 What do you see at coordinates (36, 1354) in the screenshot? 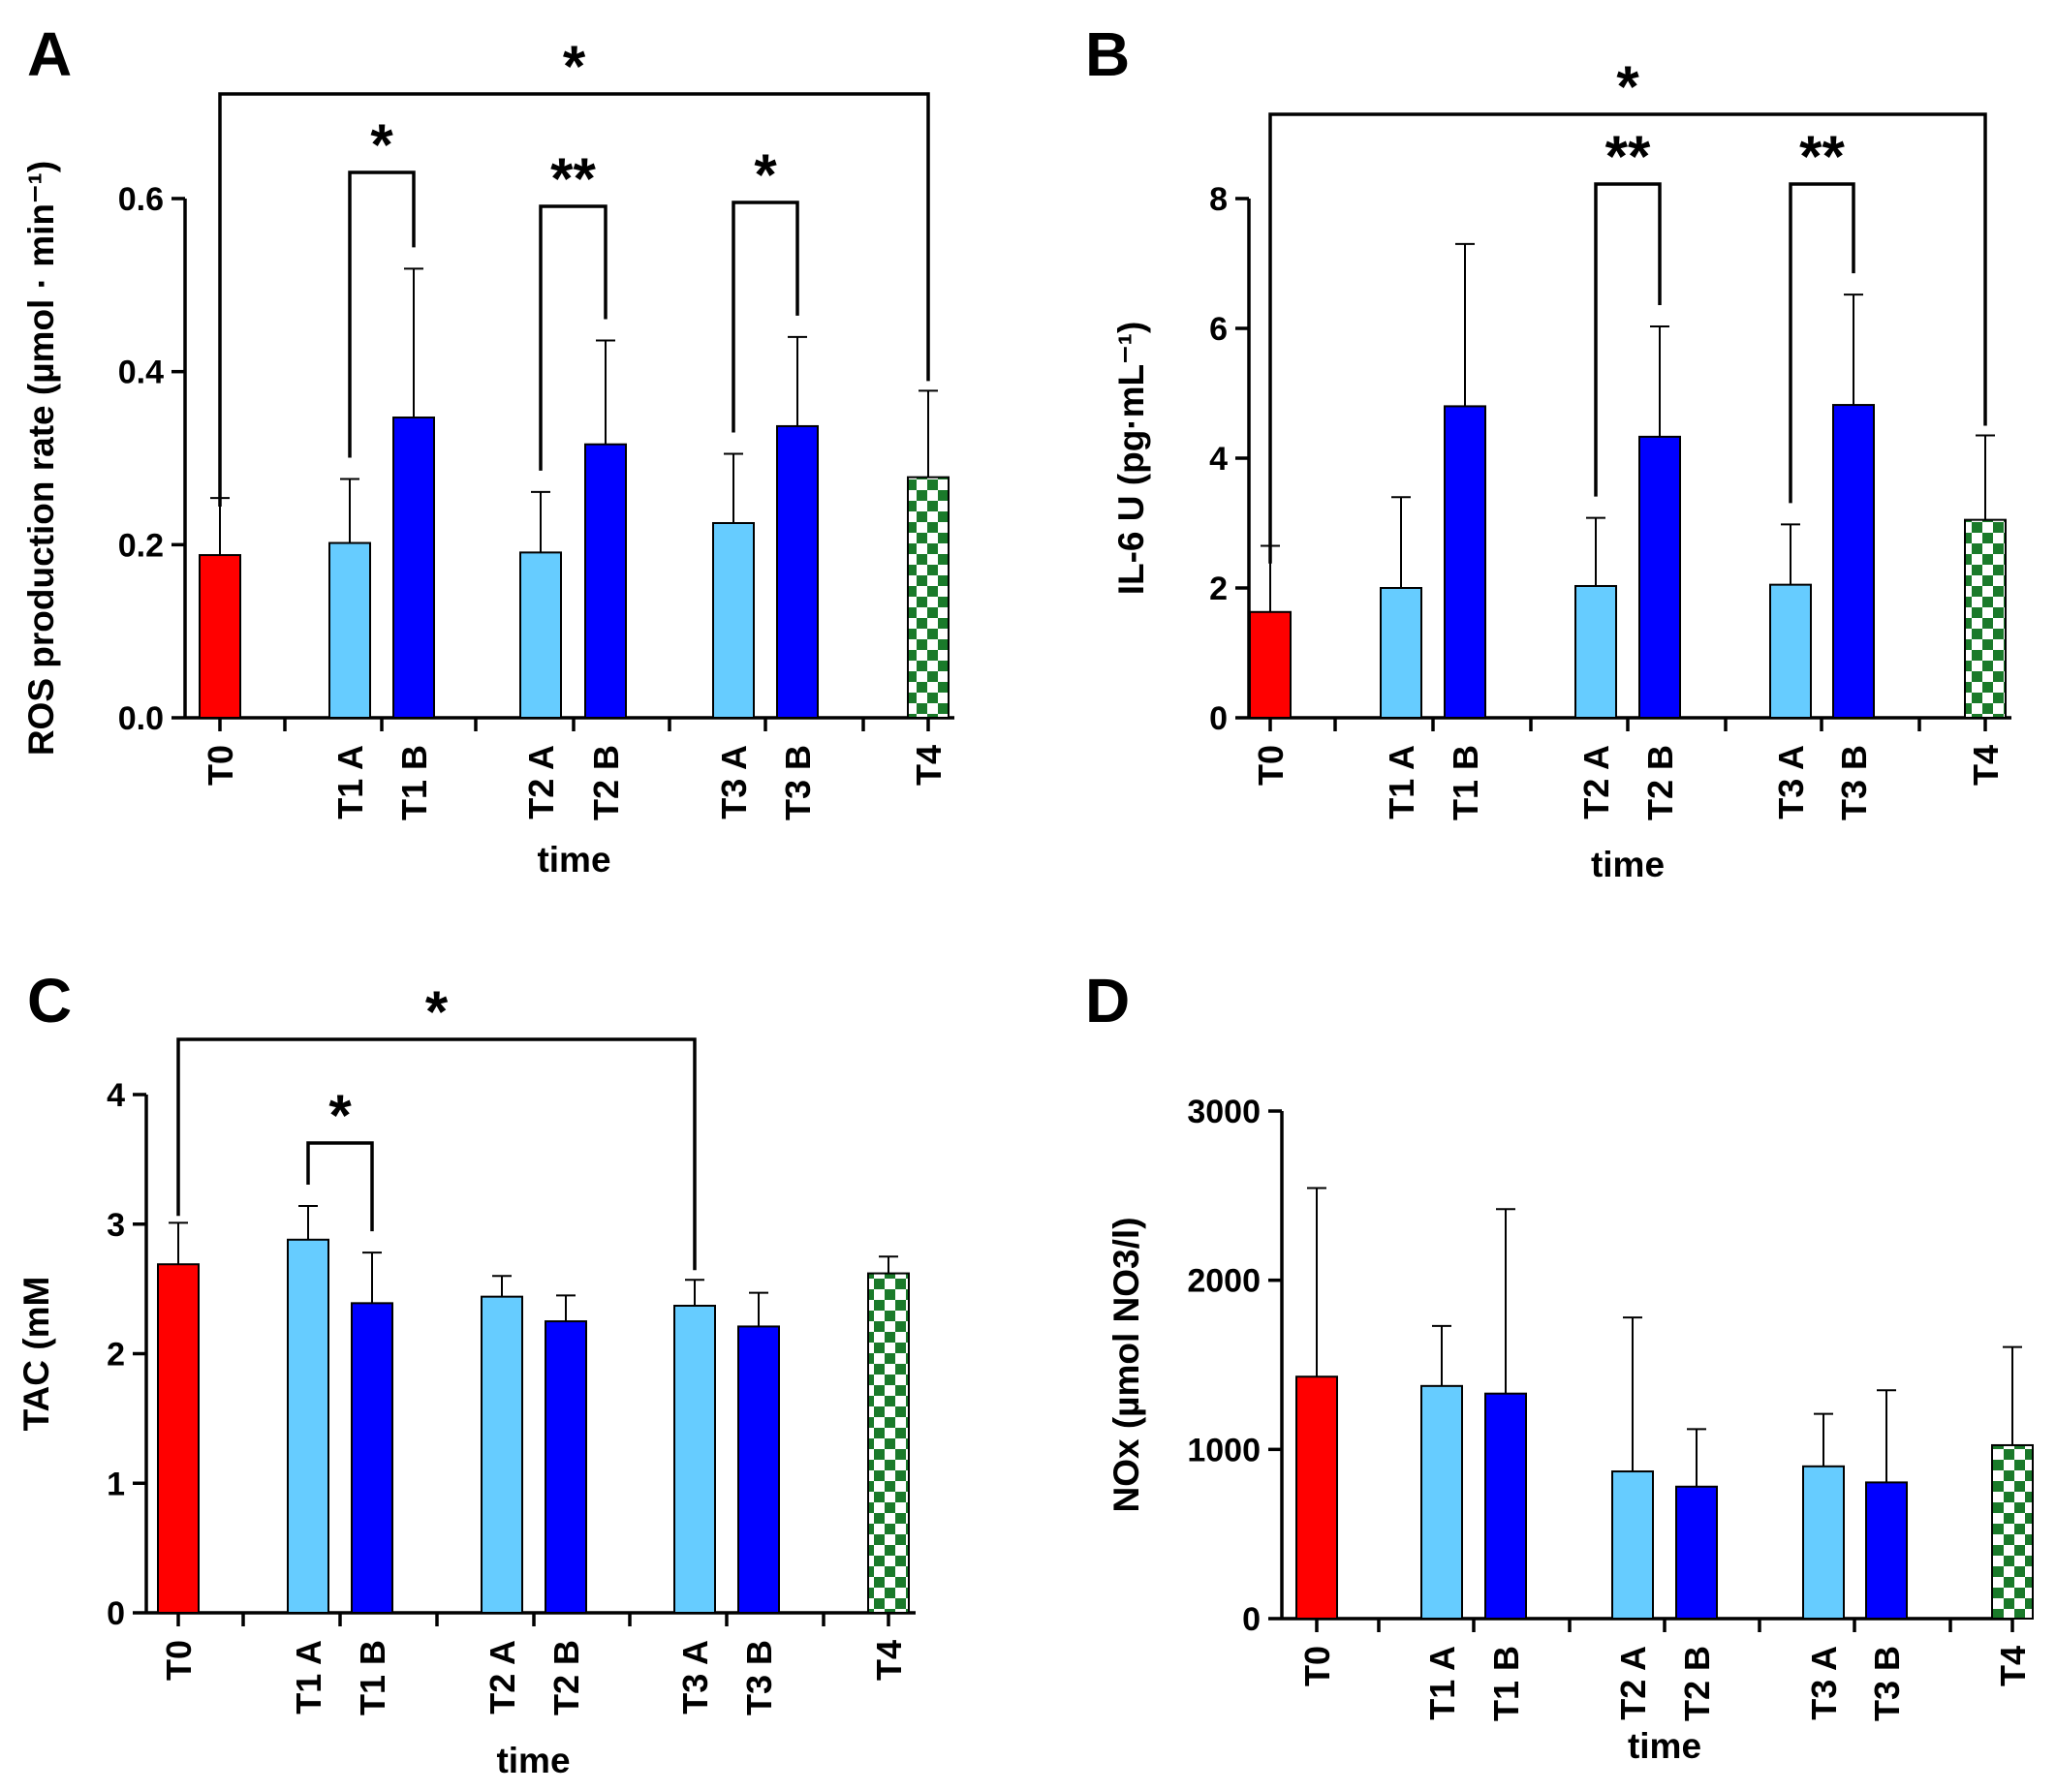
I see `y-axis-title: TAC (mM` at bounding box center [36, 1354].